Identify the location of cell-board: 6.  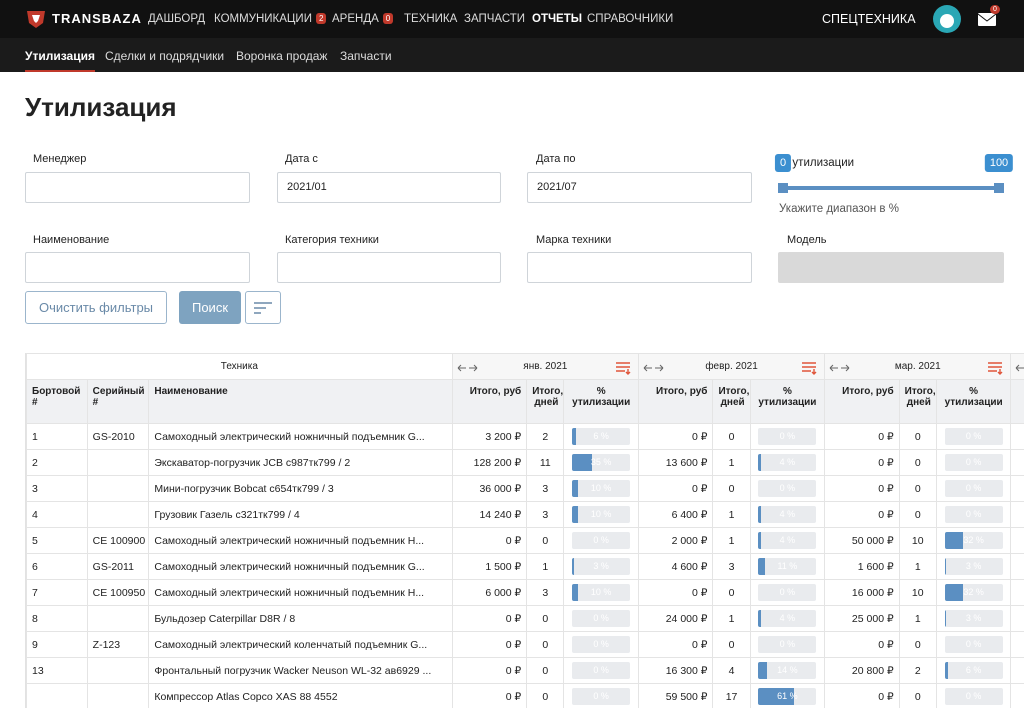
(57, 566).